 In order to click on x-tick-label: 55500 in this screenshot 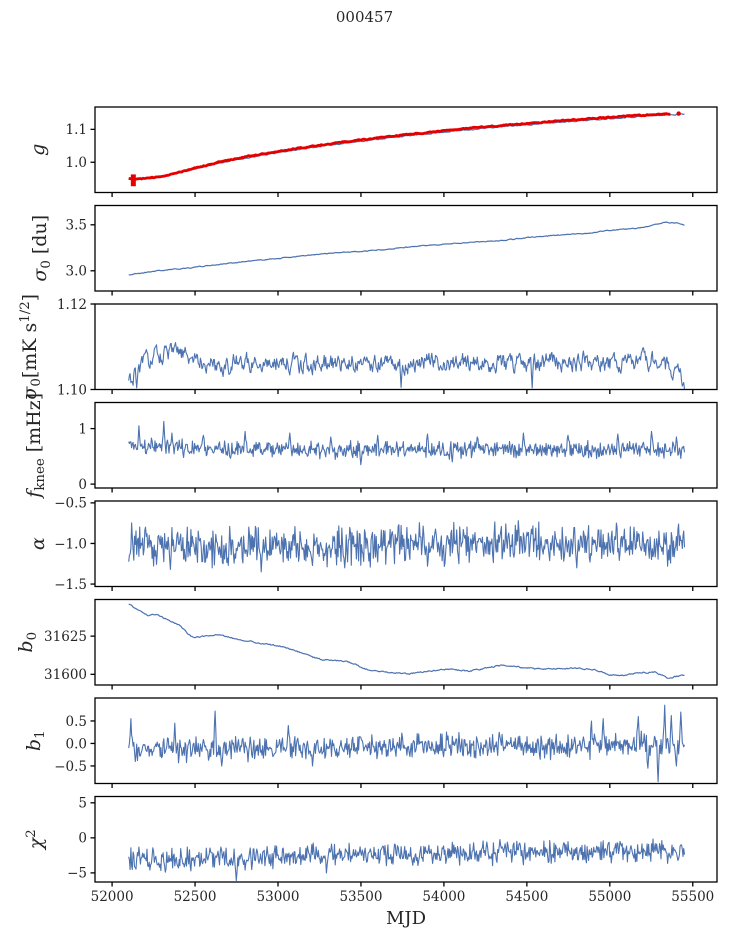, I will do `click(692, 897)`.